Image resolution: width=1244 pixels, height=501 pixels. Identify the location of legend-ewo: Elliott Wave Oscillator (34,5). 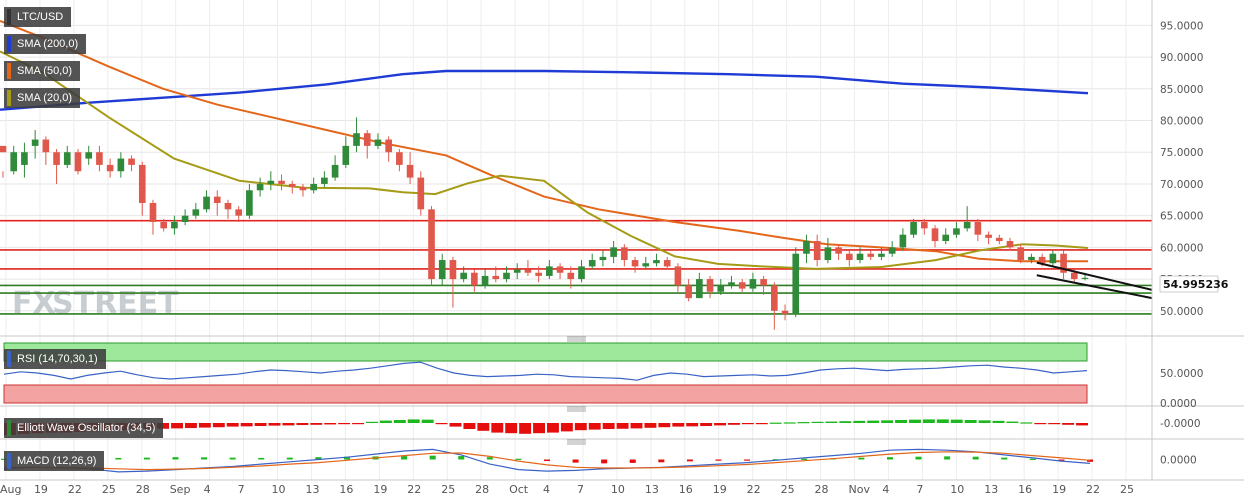
(84, 428).